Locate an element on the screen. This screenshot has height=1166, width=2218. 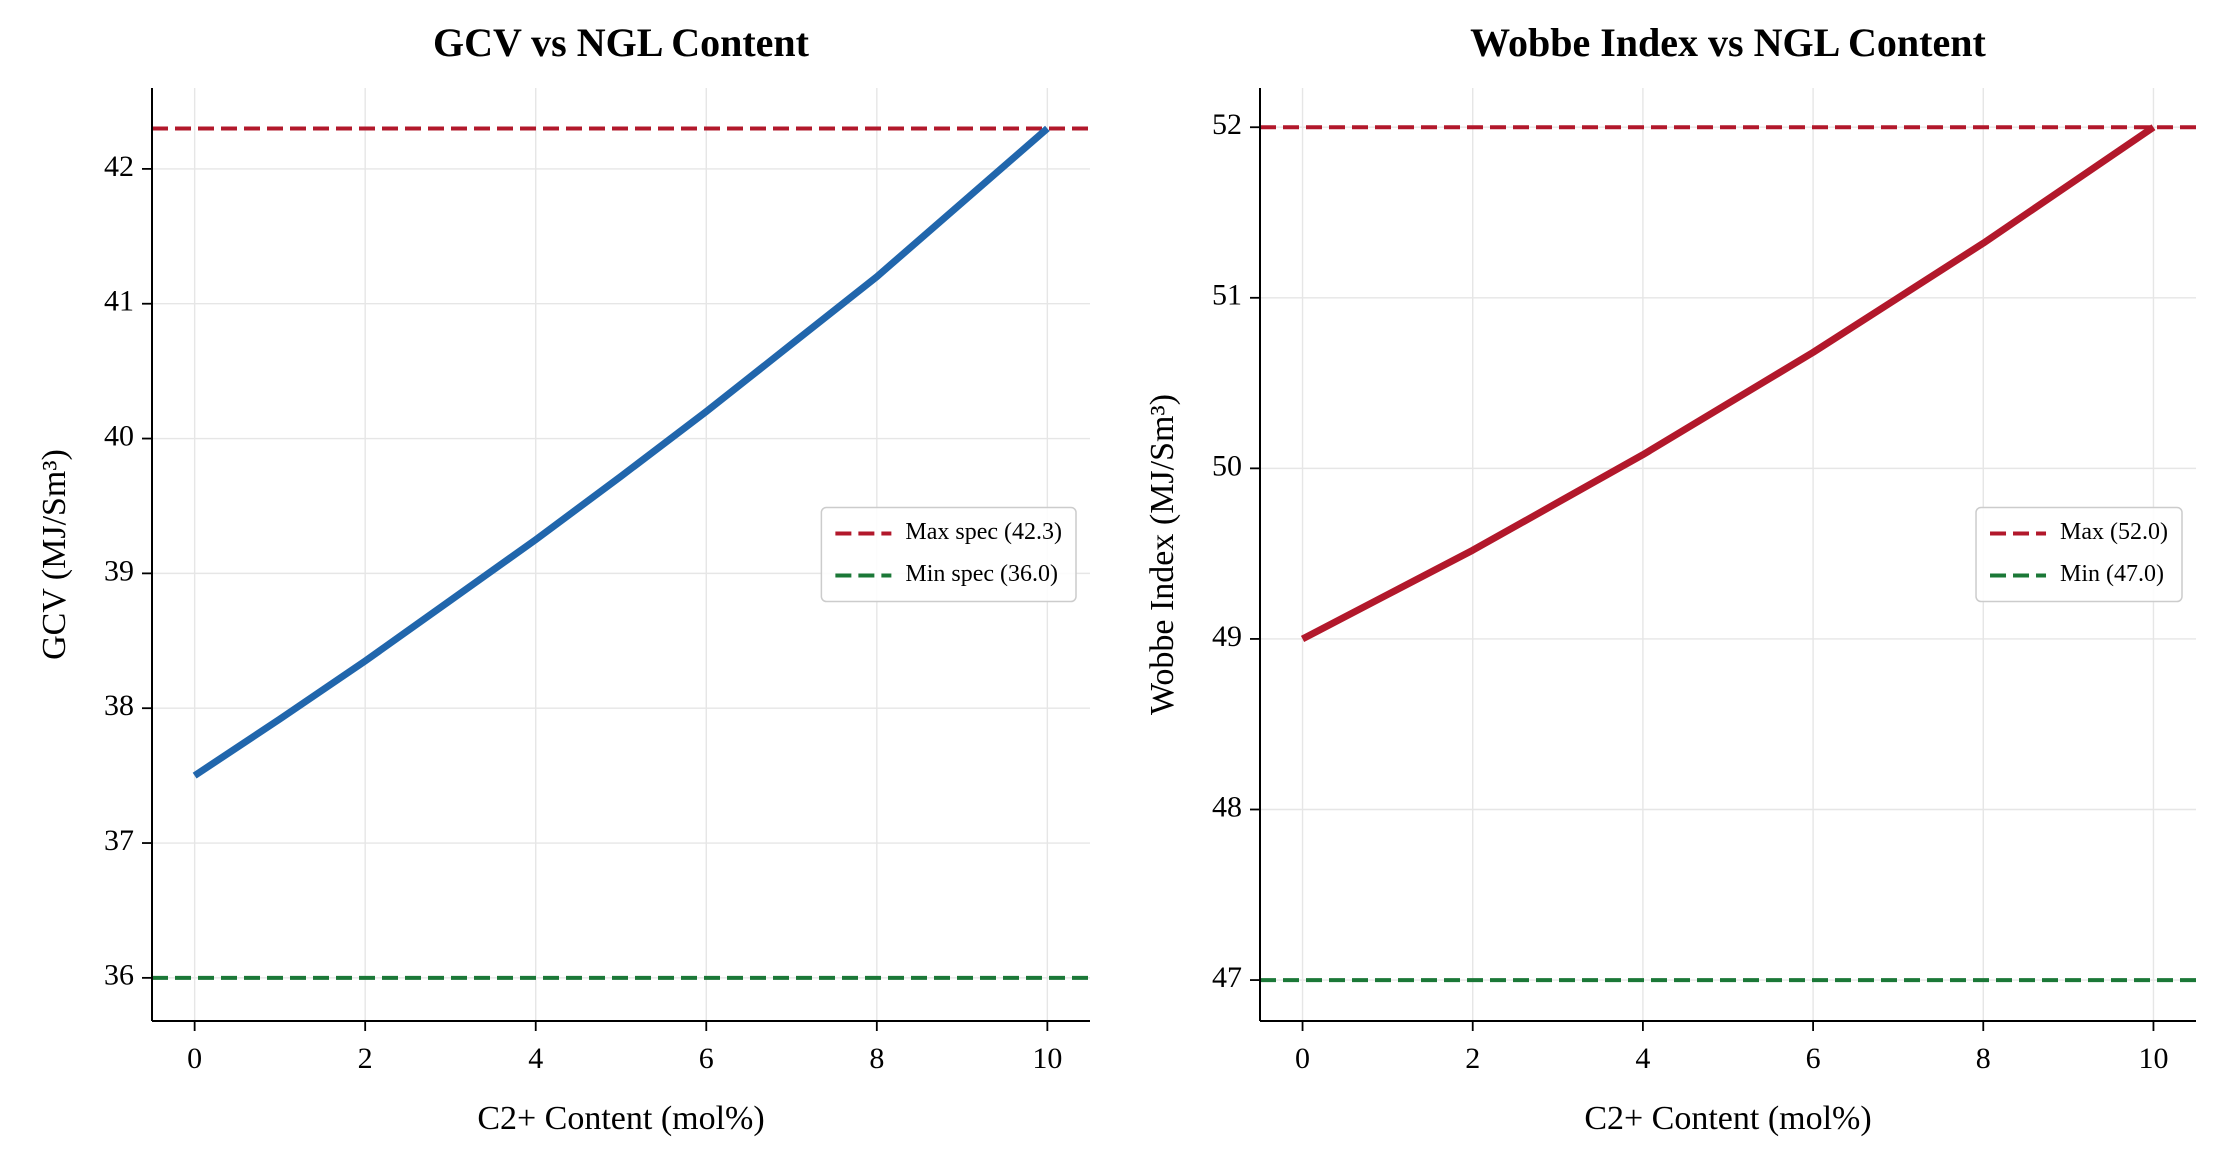
y-tick-label: 49 is located at coordinates (1227, 636).